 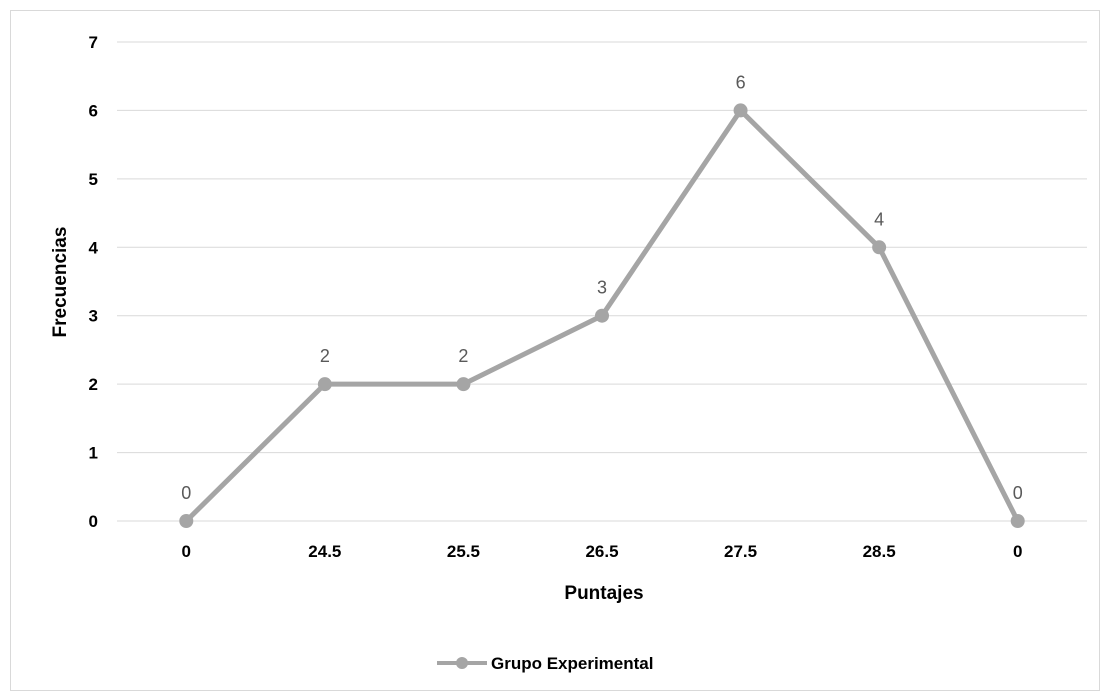 I want to click on legend: Grupo Experimental, so click(x=545, y=663).